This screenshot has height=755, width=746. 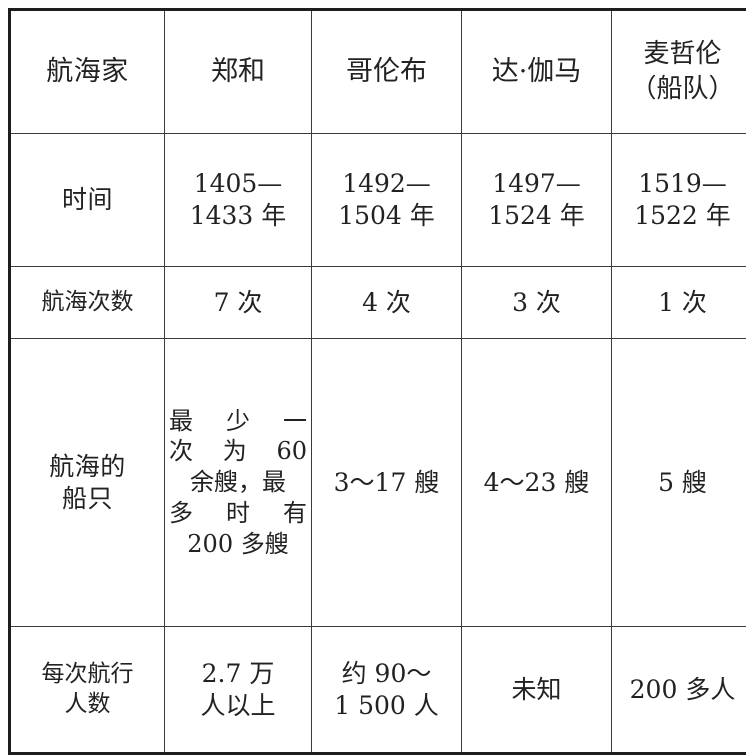 What do you see at coordinates (87, 674) in the screenshot?
I see `row-label-line1: 每次航行` at bounding box center [87, 674].